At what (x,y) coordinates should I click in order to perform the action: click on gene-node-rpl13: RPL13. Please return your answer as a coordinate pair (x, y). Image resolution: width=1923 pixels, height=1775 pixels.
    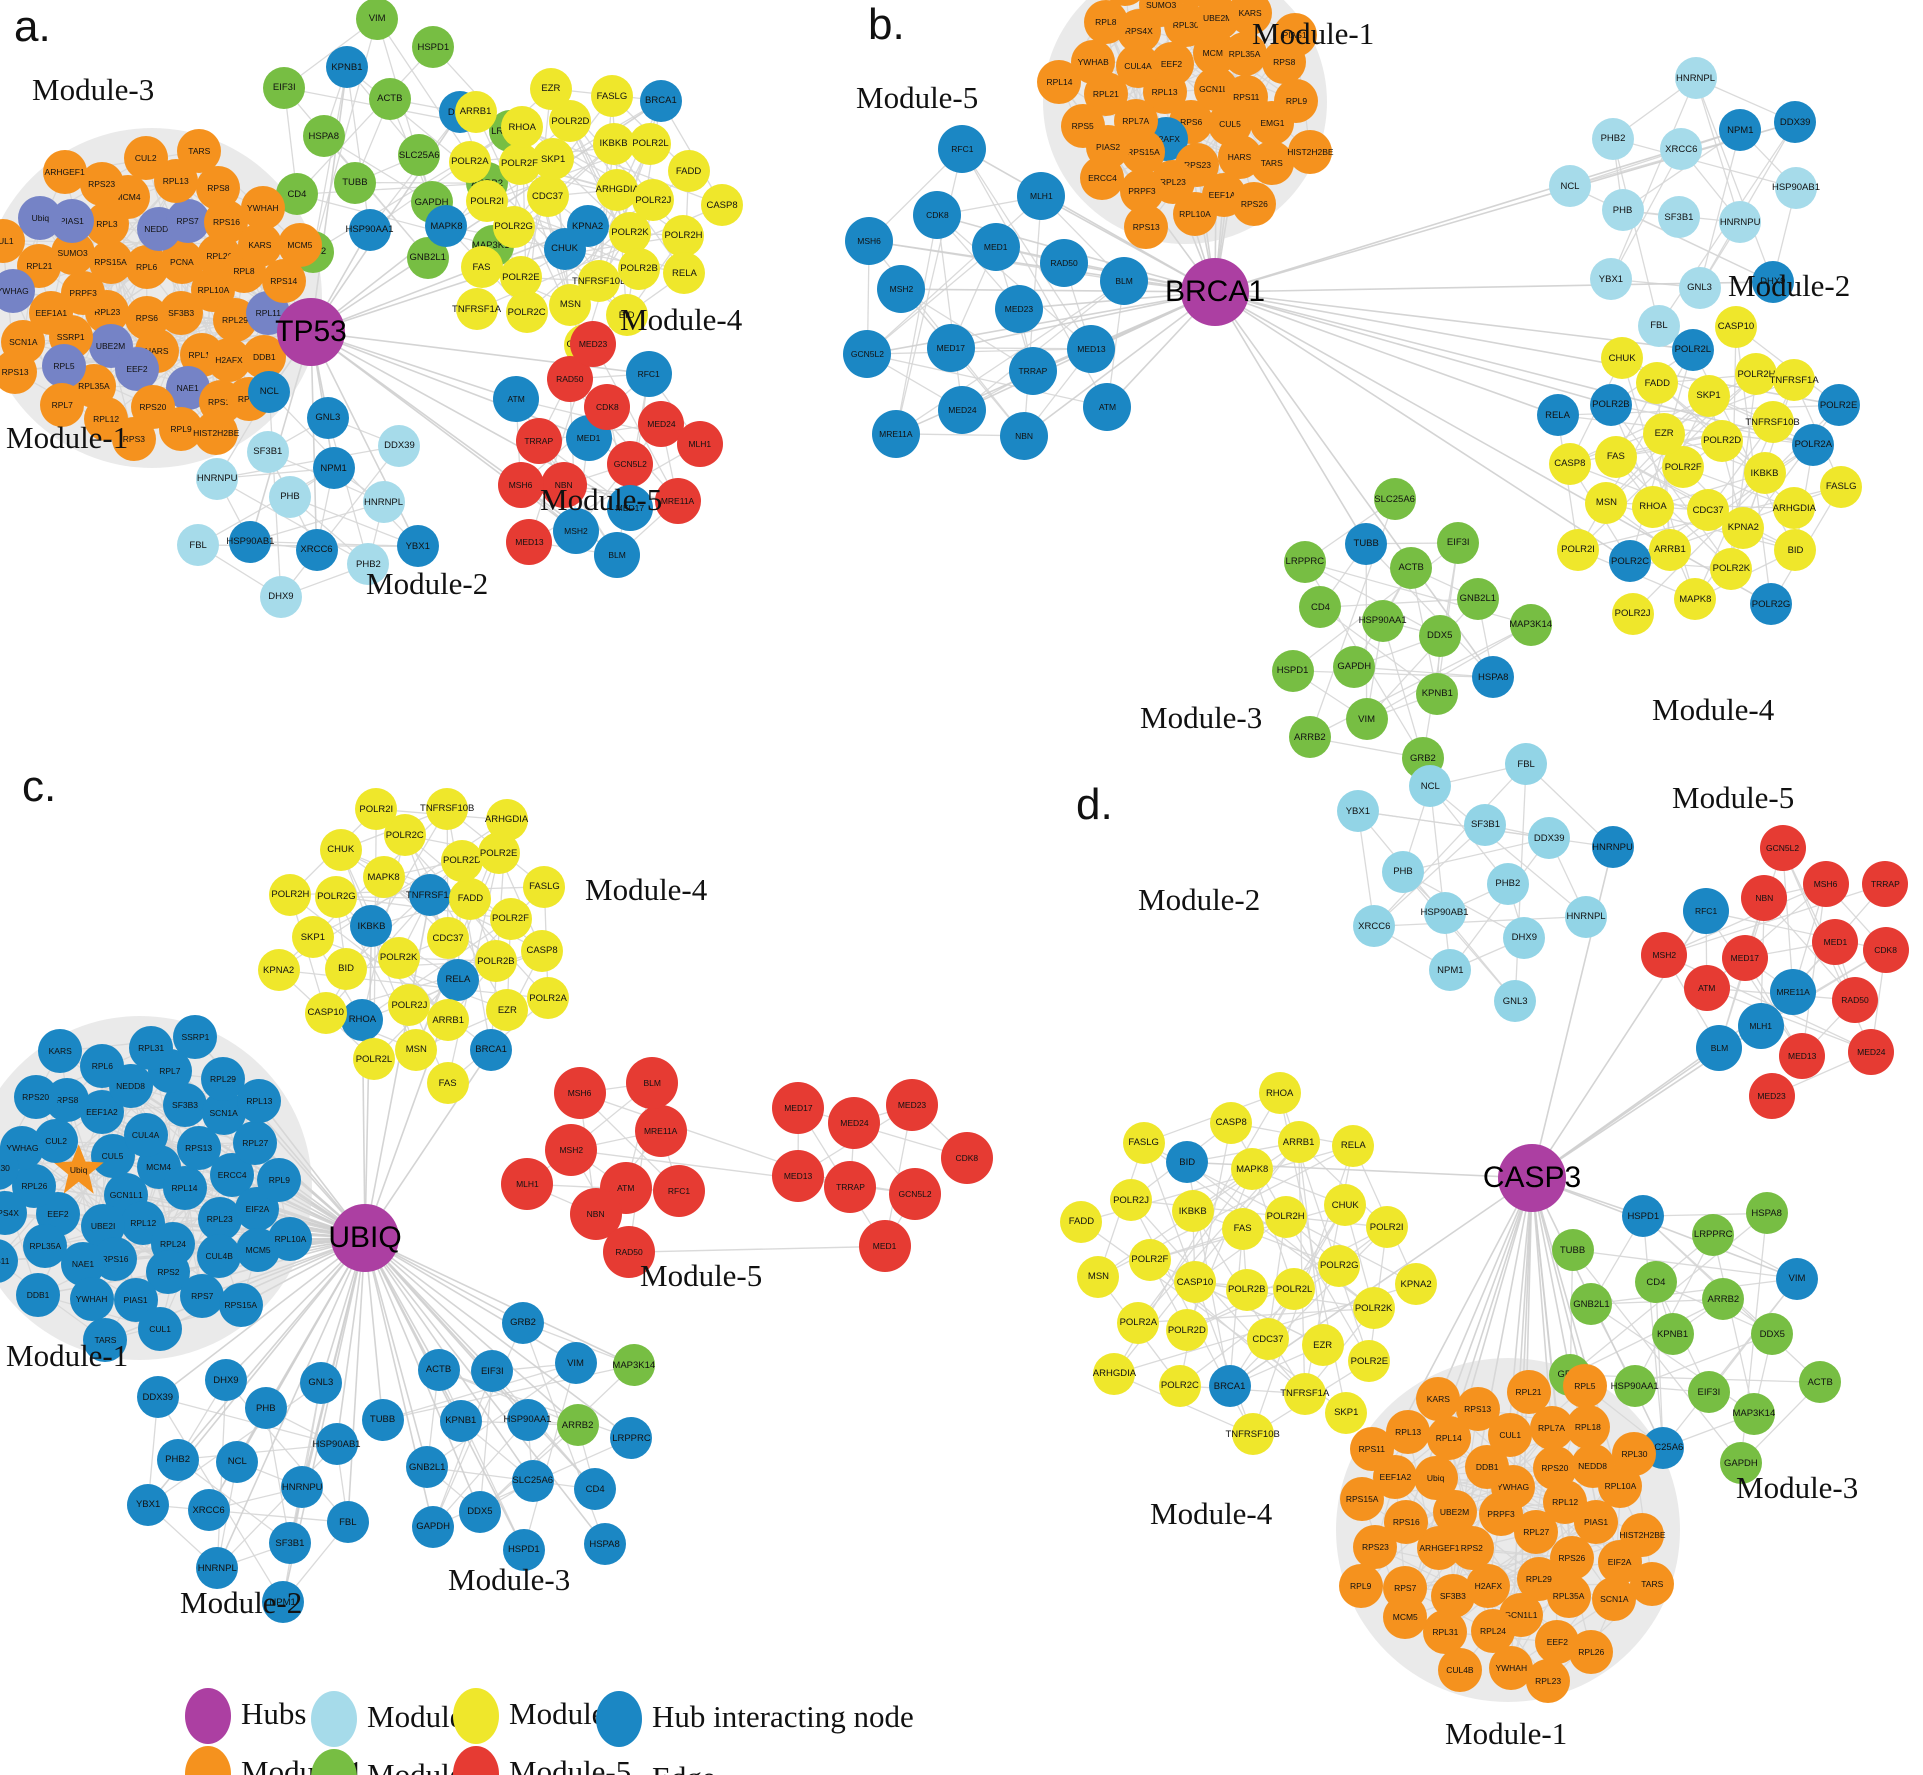
    Looking at the image, I should click on (259, 1100).